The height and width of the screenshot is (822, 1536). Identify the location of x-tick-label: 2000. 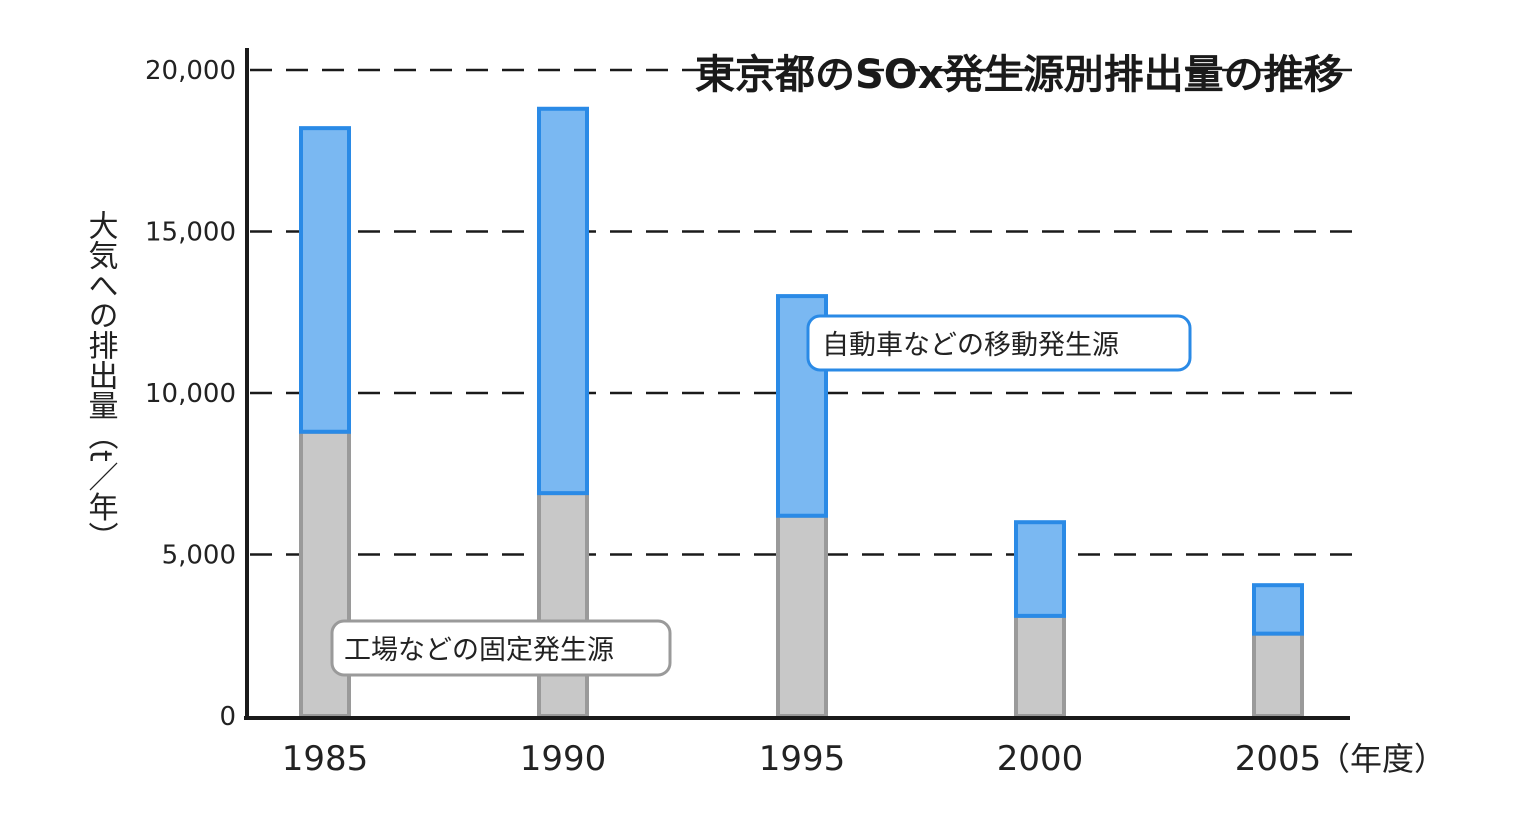
(1040, 759).